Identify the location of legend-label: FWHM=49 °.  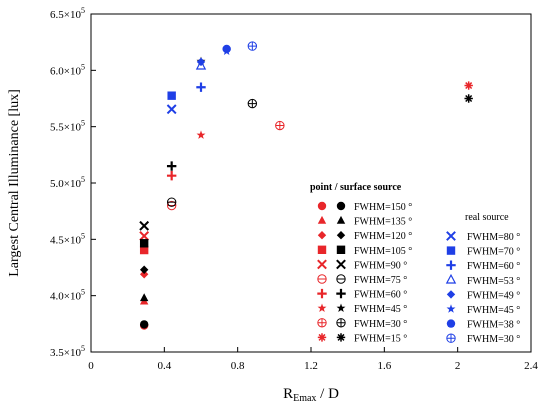
(493, 295).